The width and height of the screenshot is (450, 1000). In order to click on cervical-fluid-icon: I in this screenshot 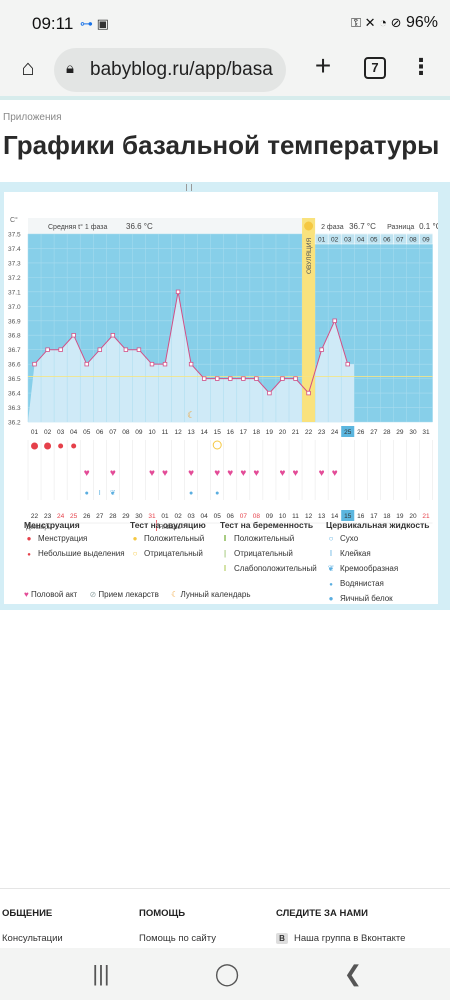, I will do `click(100, 493)`.